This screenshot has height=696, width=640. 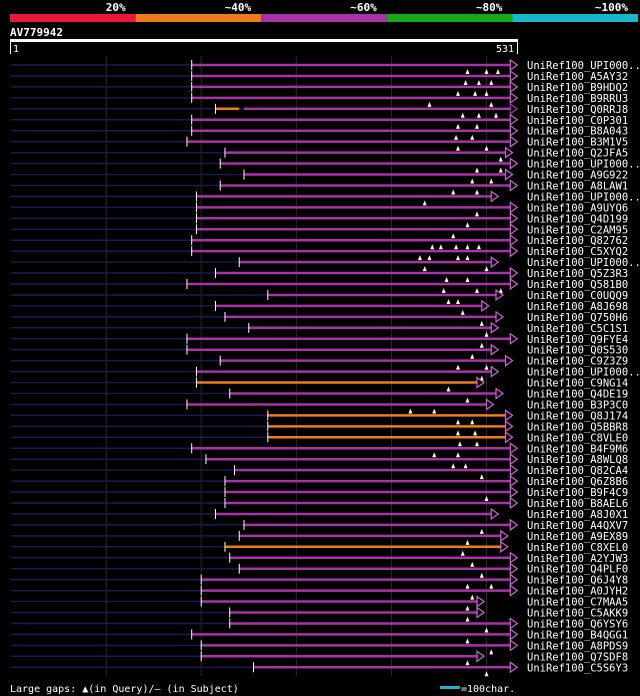 What do you see at coordinates (319, 187) in the screenshot?
I see `hit-row: UniRef100_A8LAW1` at bounding box center [319, 187].